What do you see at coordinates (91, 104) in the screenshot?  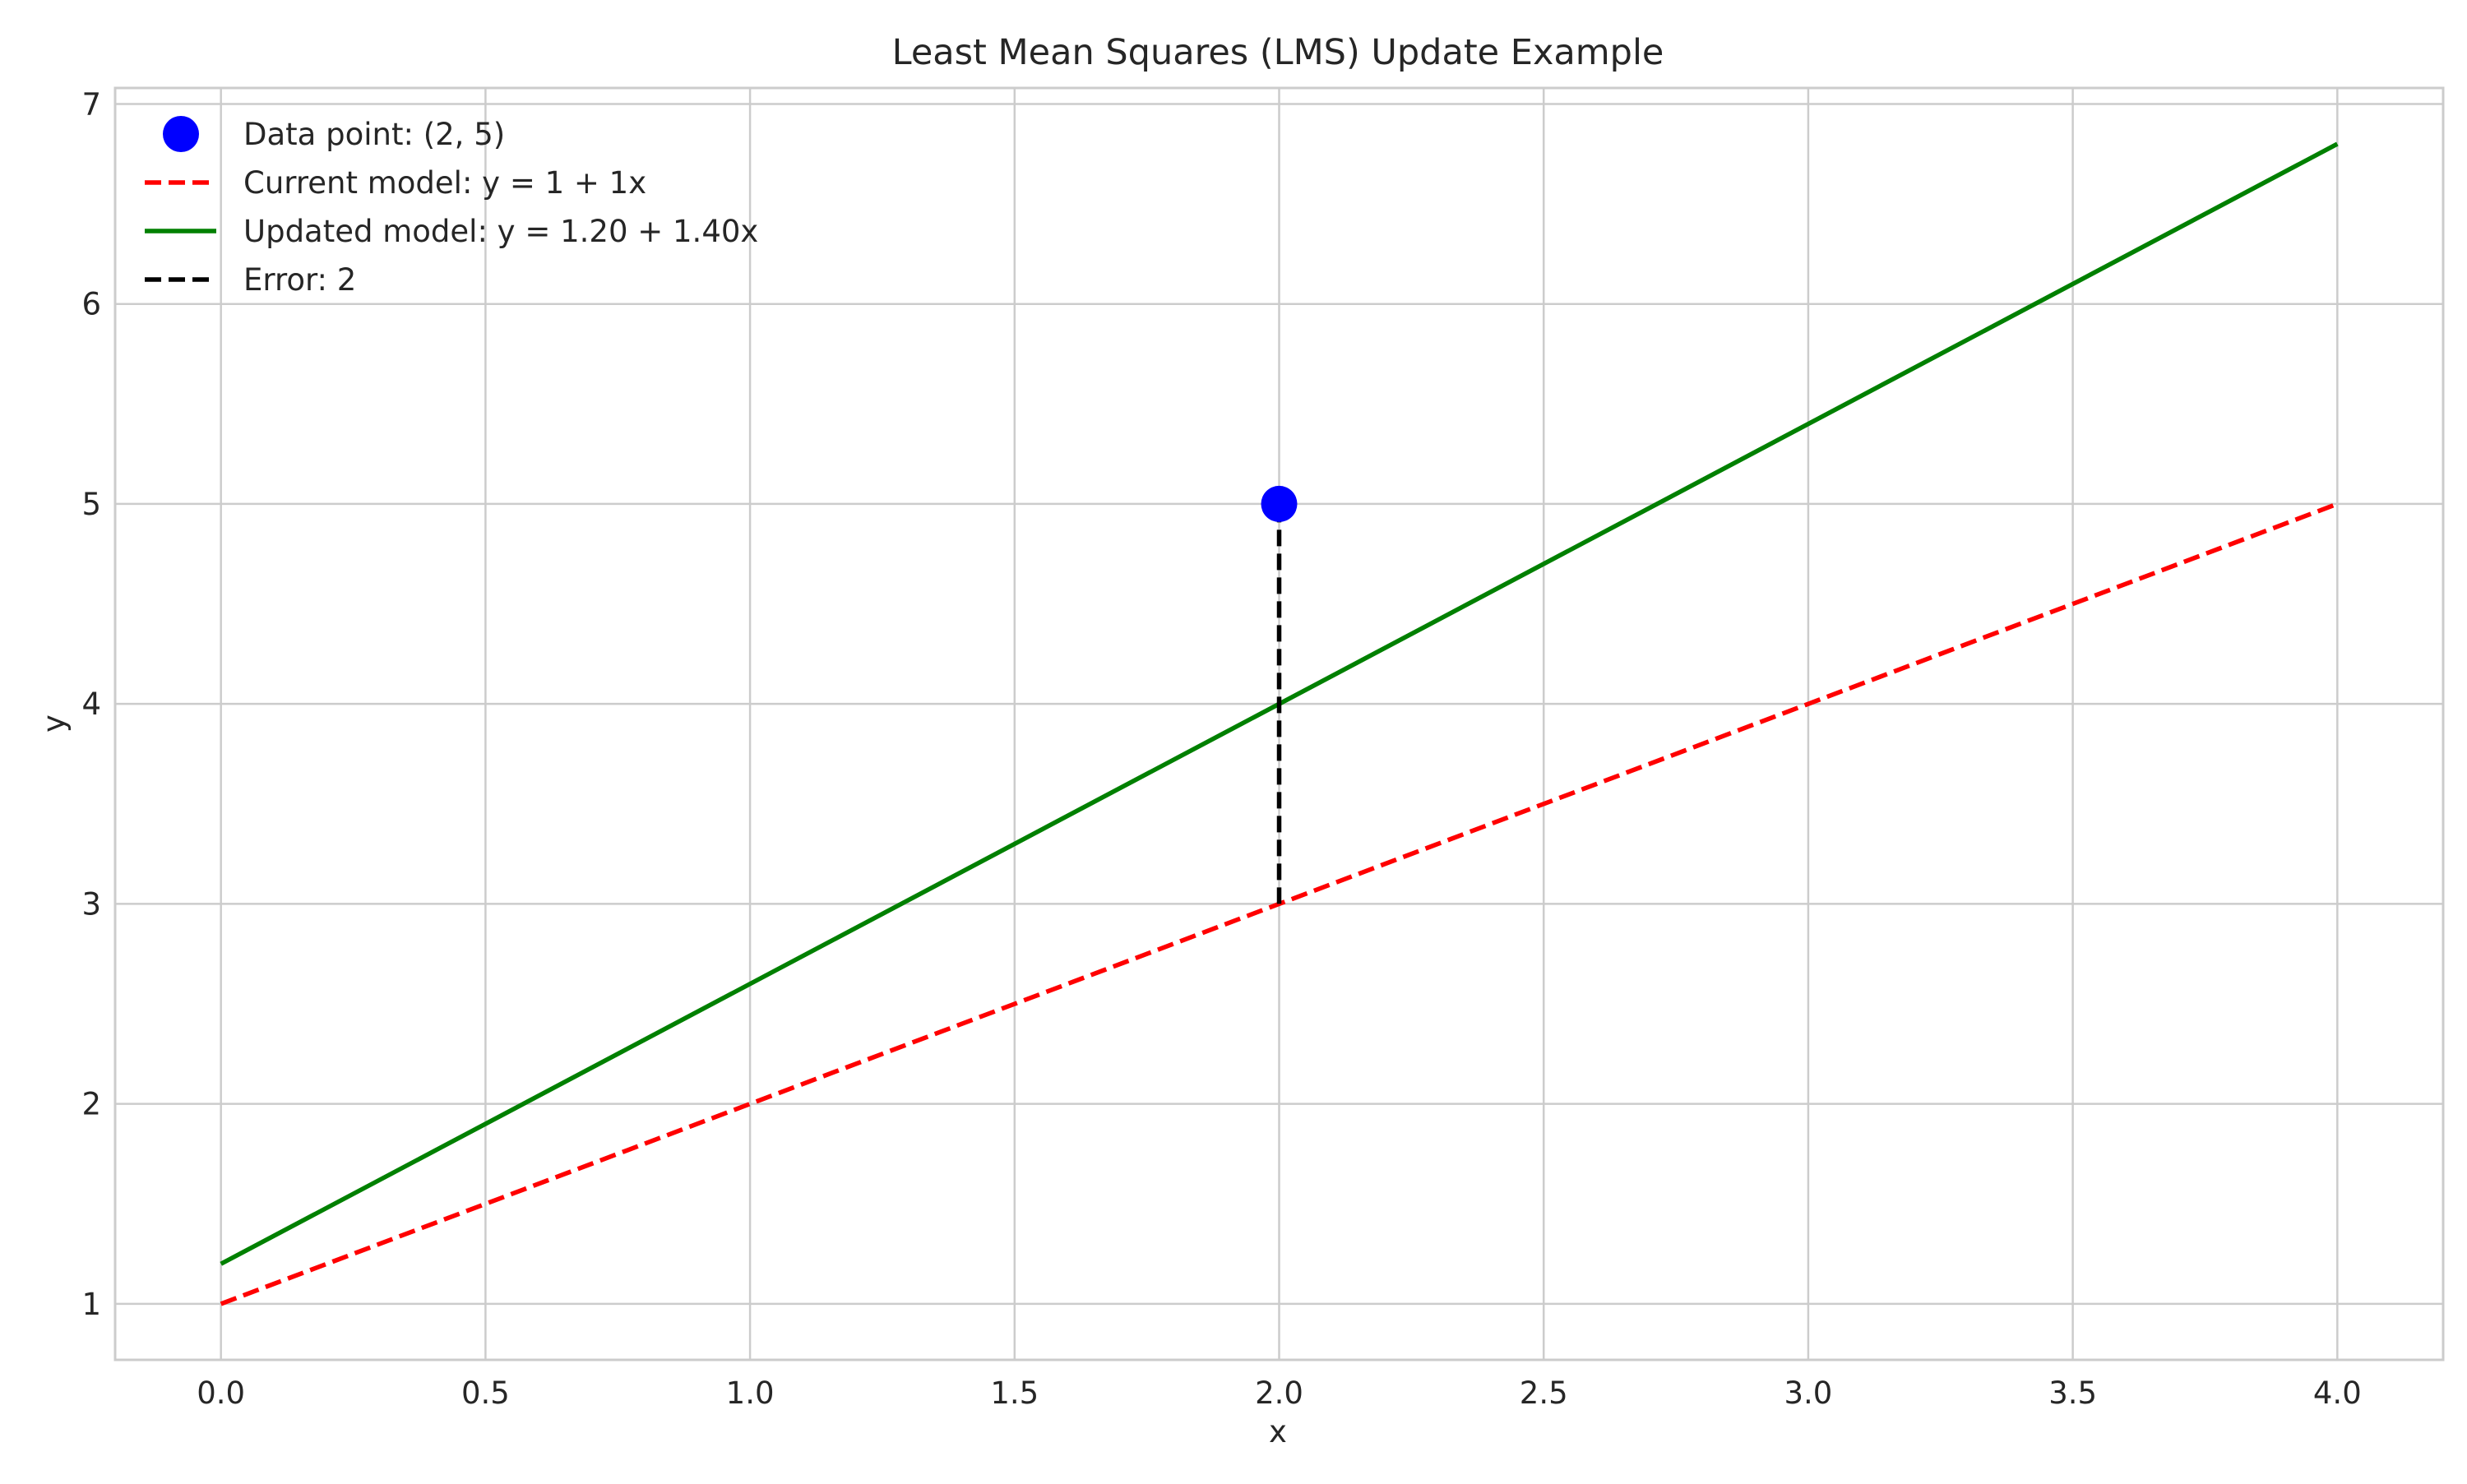 I see `y-tick-label: 7` at bounding box center [91, 104].